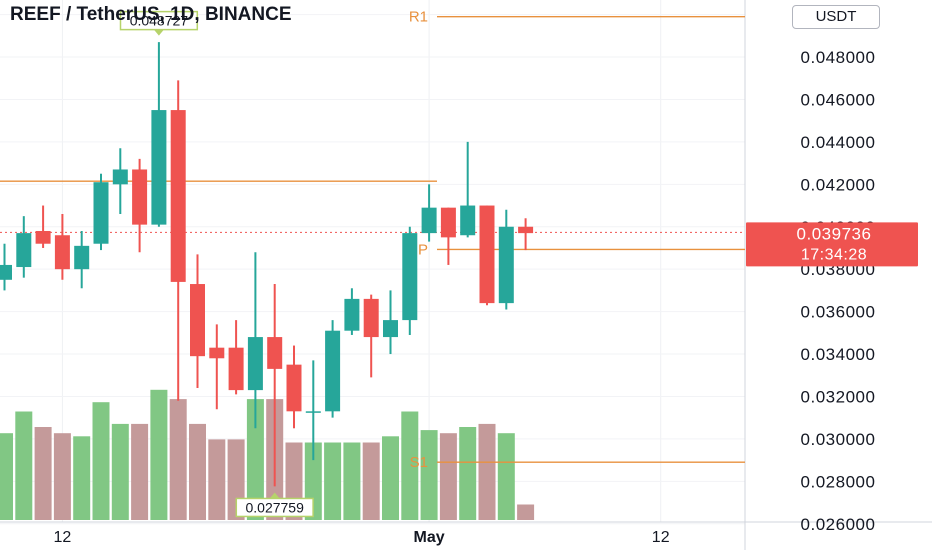 Image resolution: width=932 pixels, height=550 pixels. I want to click on volume-bars, so click(267, 454).